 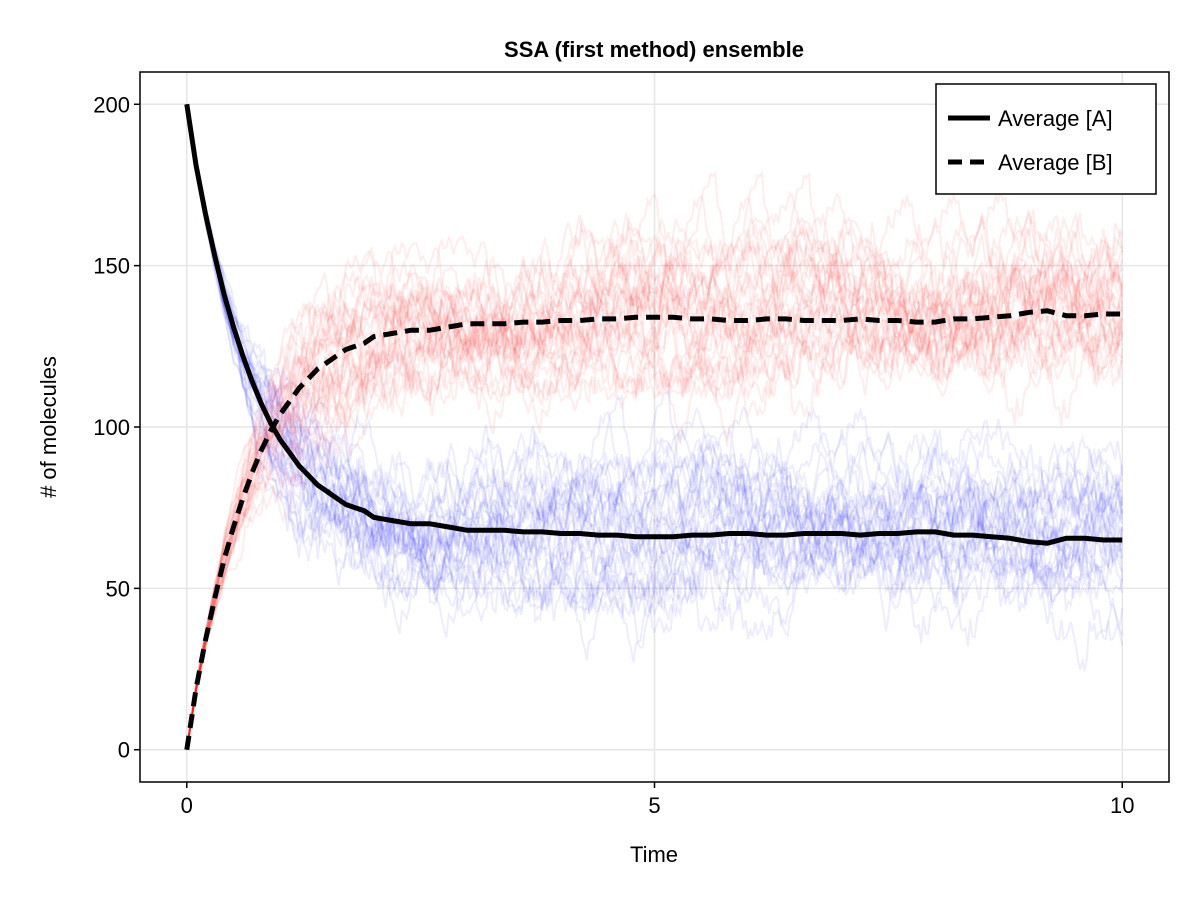 I want to click on x-axis-label: Time, so click(x=654, y=854).